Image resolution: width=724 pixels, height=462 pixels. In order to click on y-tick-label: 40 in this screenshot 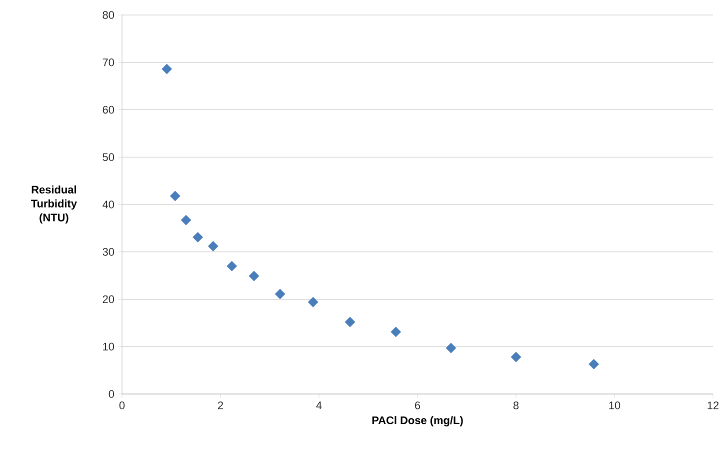, I will do `click(108, 204)`.